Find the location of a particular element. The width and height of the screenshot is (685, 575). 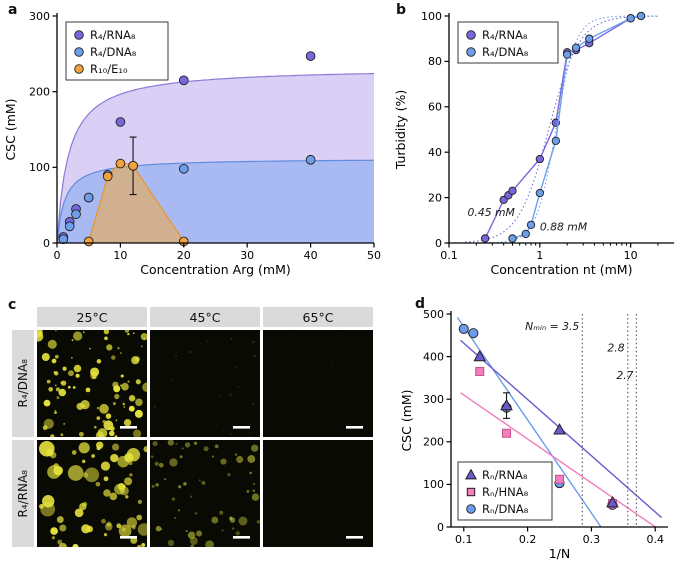

col-header-25c: 25°C is located at coordinates (92, 317).